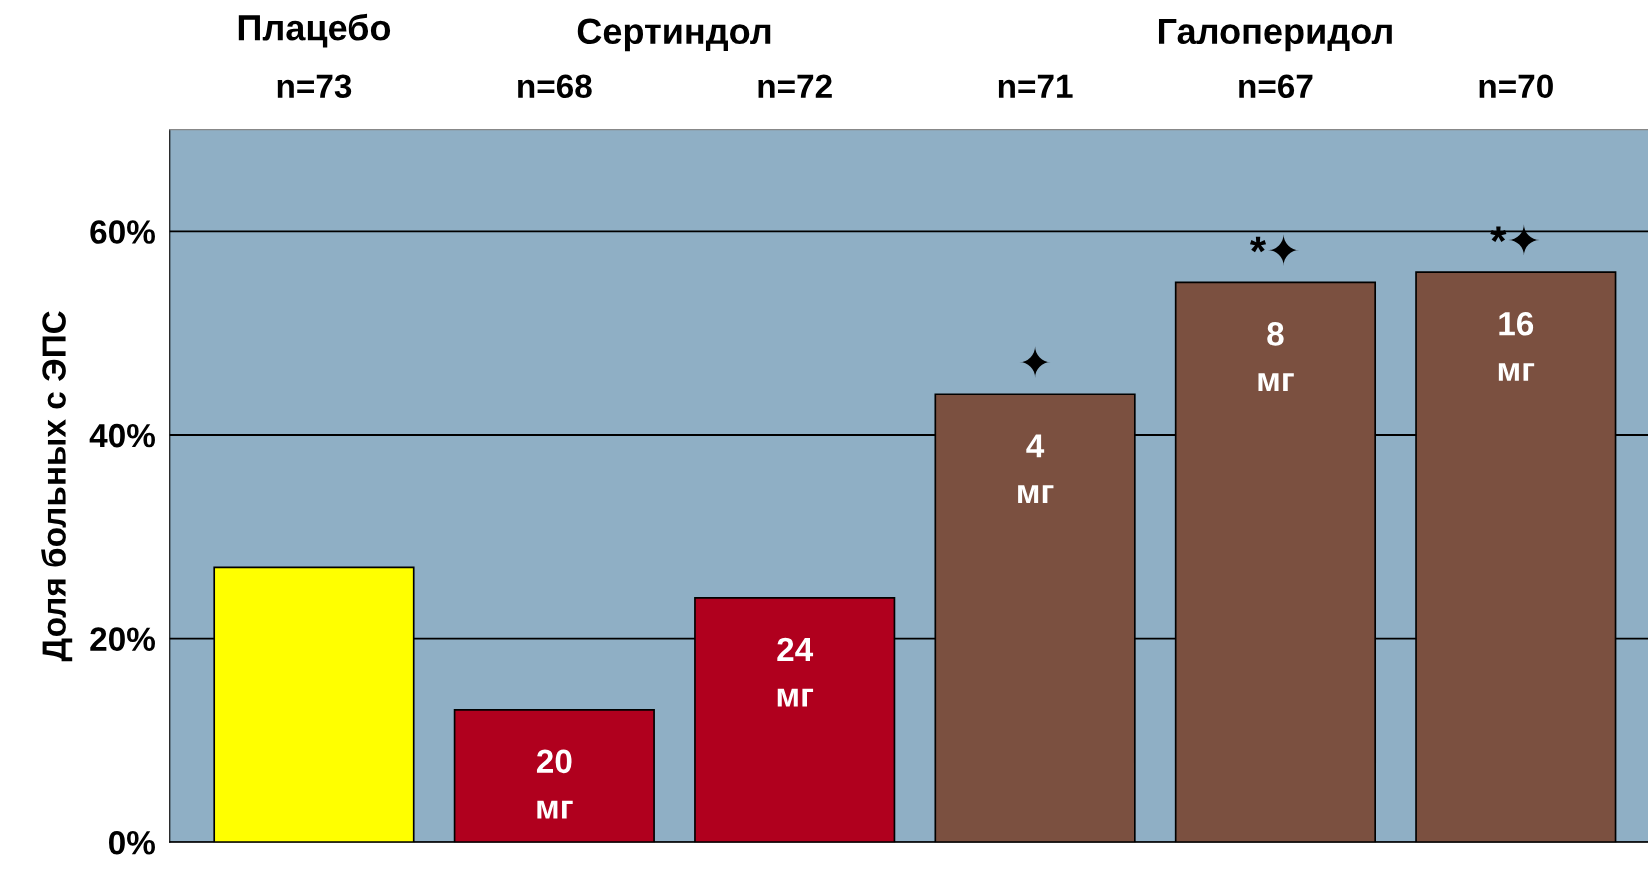  I want to click on annotation: ✦, so click(1035, 362).